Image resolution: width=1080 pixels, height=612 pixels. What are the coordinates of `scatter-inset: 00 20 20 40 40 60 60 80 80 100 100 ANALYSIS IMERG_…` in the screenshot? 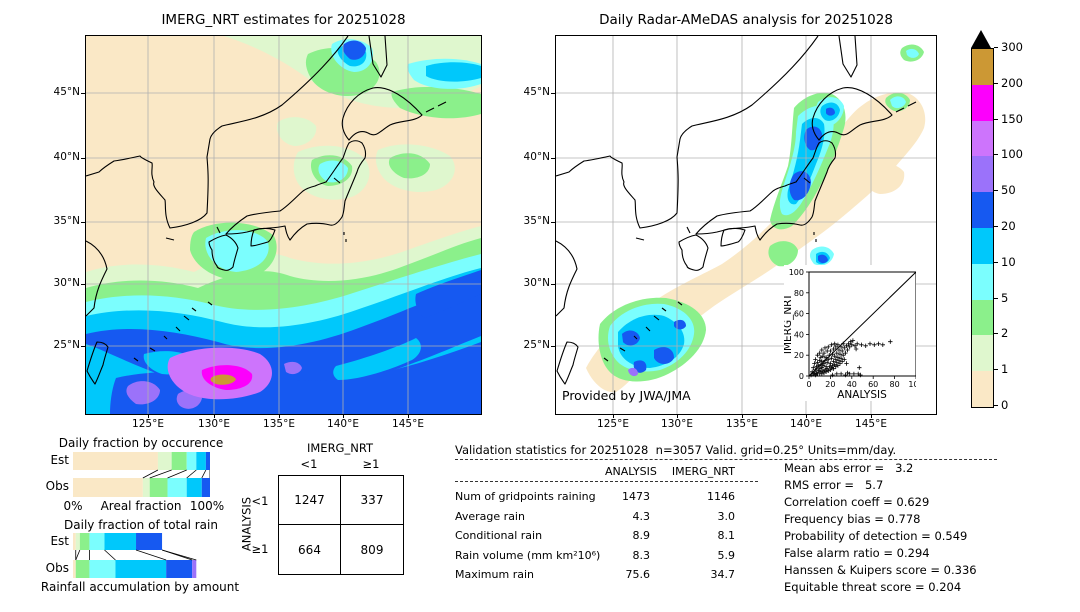 It's located at (850, 333).